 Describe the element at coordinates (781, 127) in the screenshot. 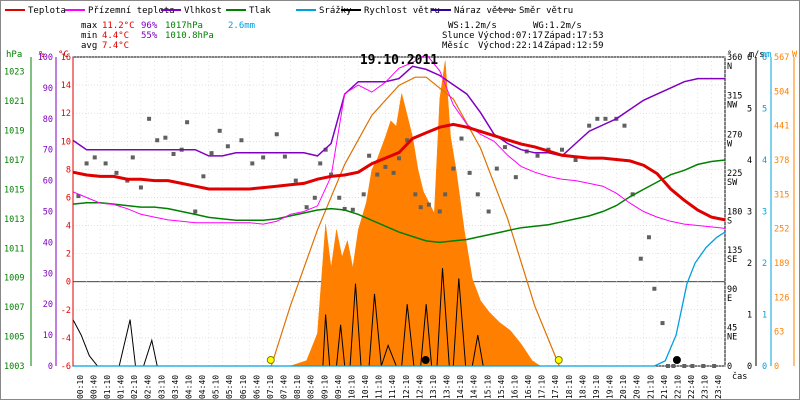

I see `solar-tick-label: 441` at that location.